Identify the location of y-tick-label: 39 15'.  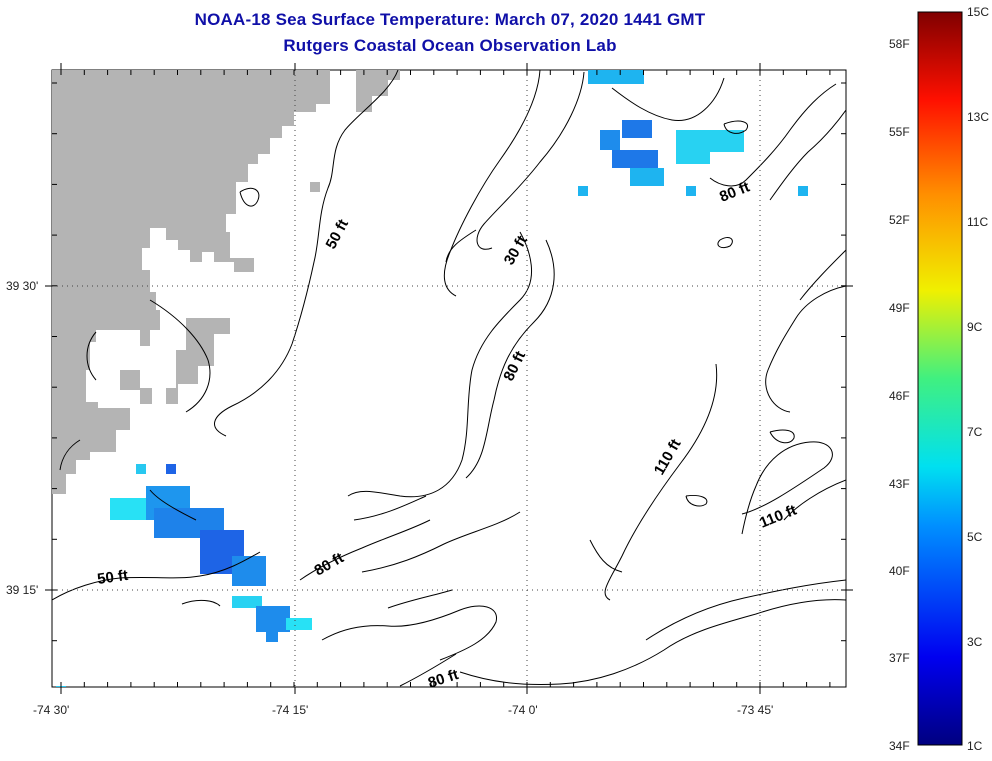
(22, 590).